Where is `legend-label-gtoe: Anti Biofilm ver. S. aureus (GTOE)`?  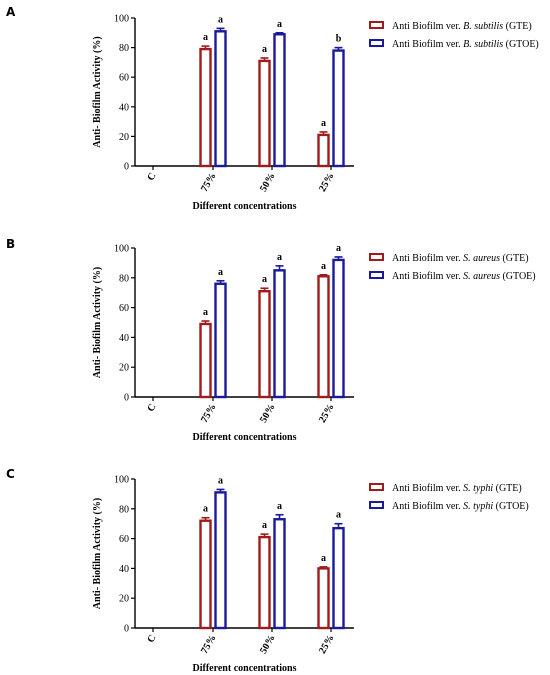
legend-label-gtoe: Anti Biofilm ver. S. aureus (GTOE) is located at coordinates (464, 276).